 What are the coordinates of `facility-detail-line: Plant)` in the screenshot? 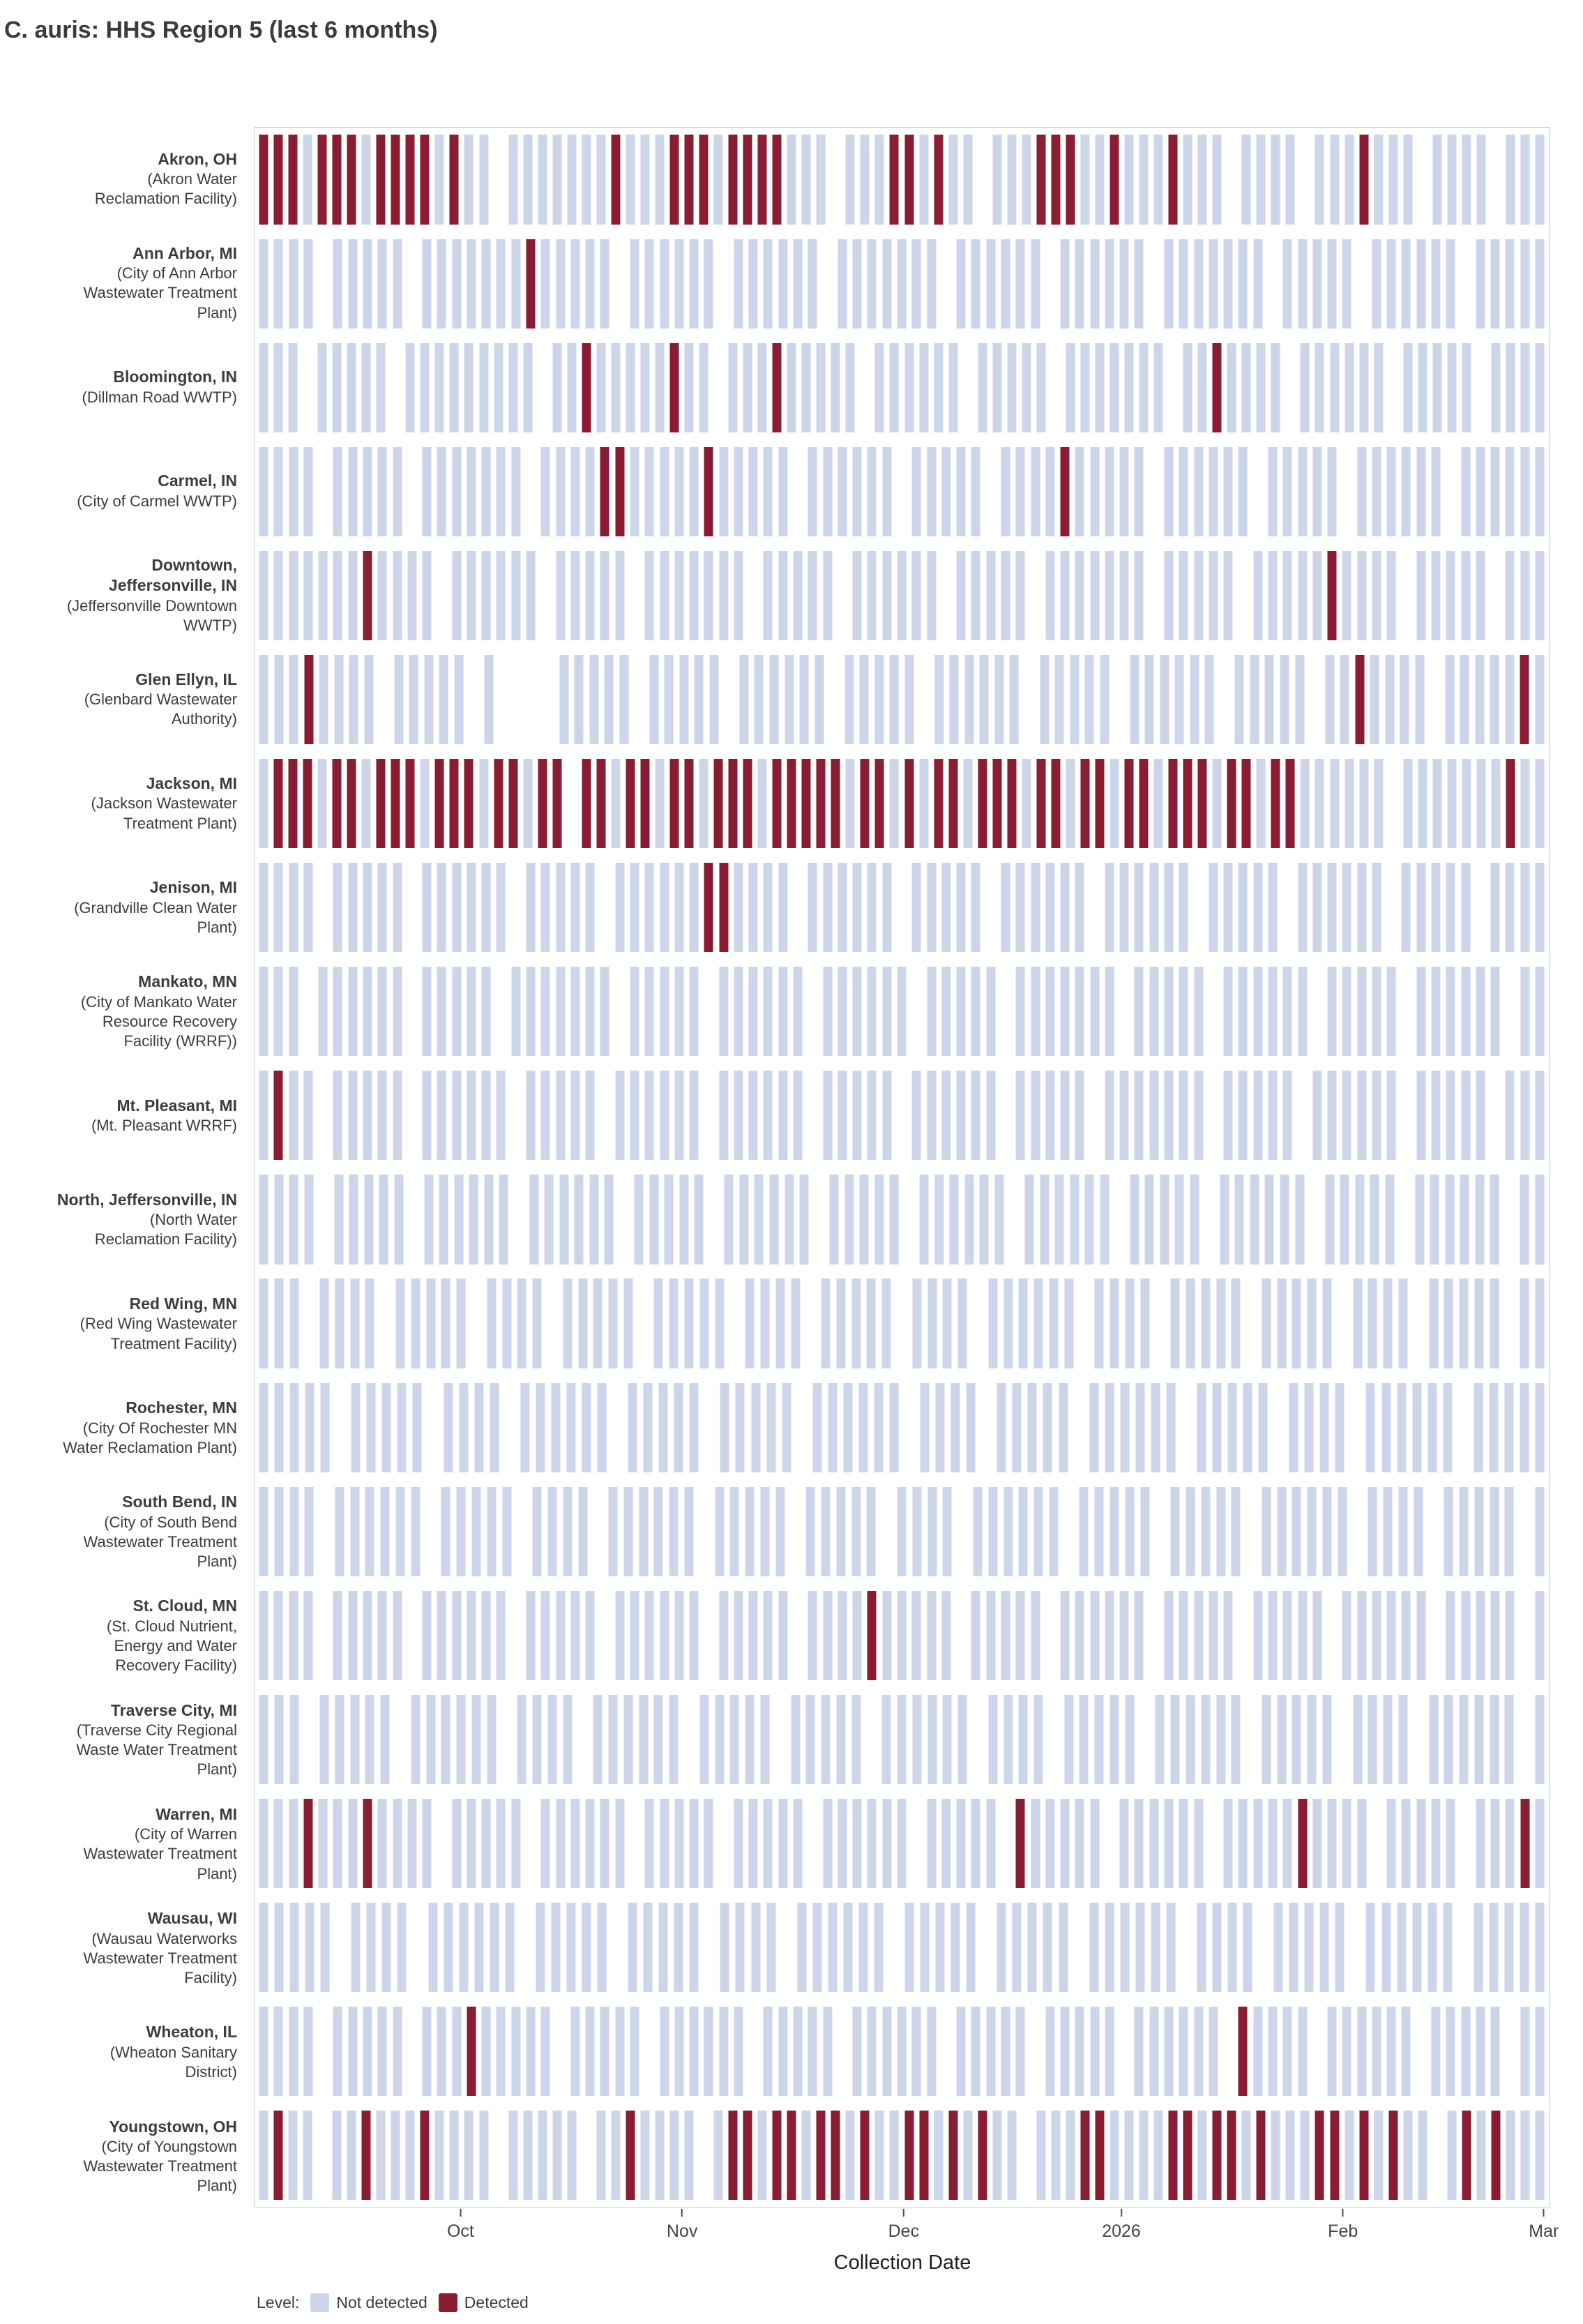 It's located at (217, 927).